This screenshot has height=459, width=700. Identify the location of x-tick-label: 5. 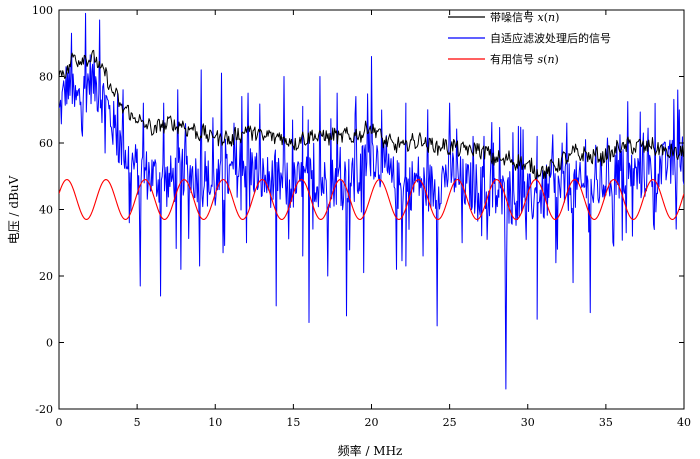
(137, 422).